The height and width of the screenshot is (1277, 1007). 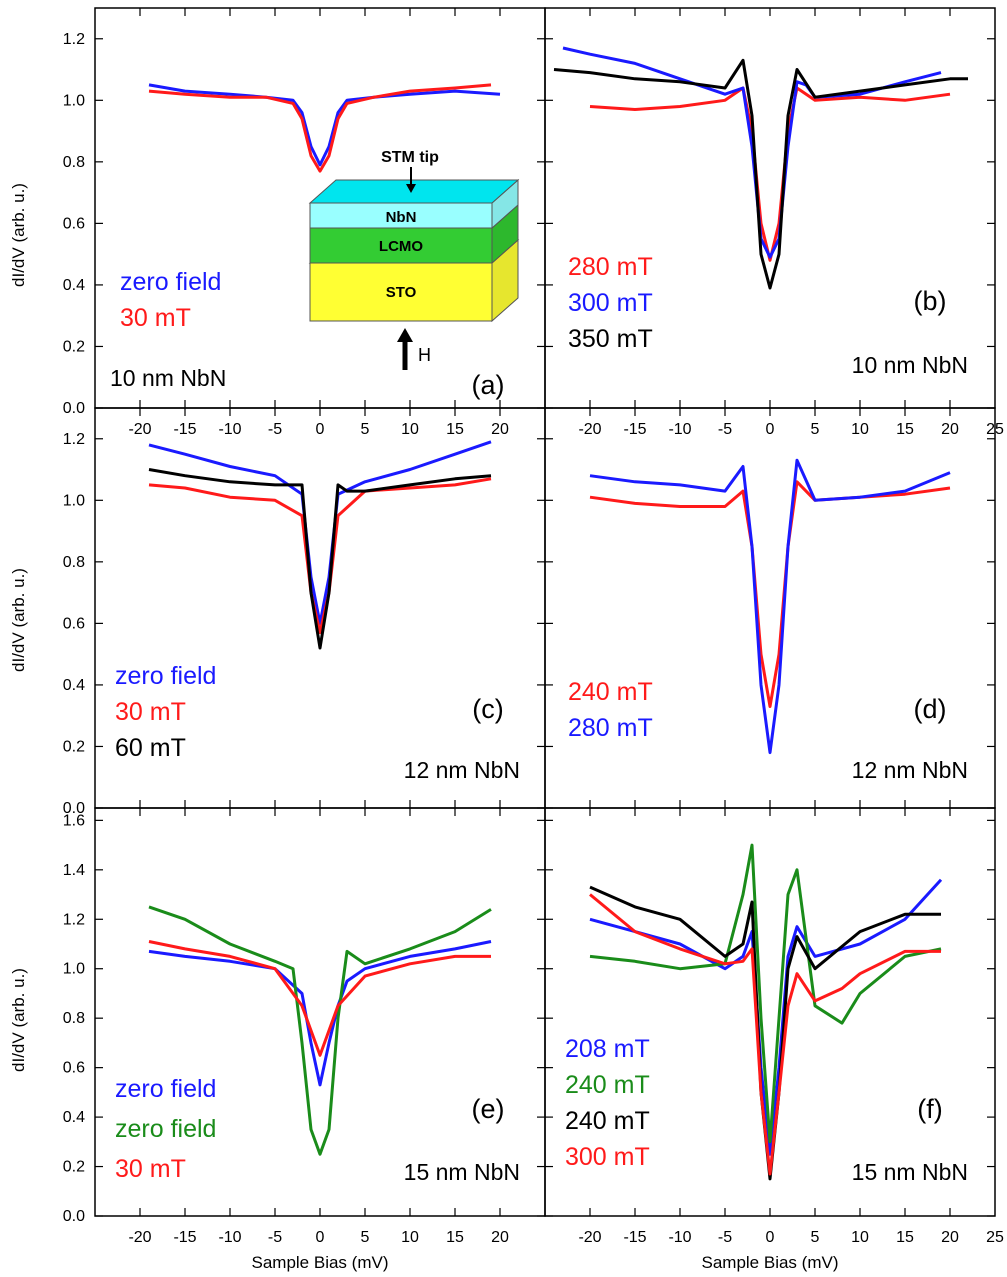 What do you see at coordinates (18, 620) in the screenshot?
I see `y-axis-label-middle: dI/dV (arb. u.)` at bounding box center [18, 620].